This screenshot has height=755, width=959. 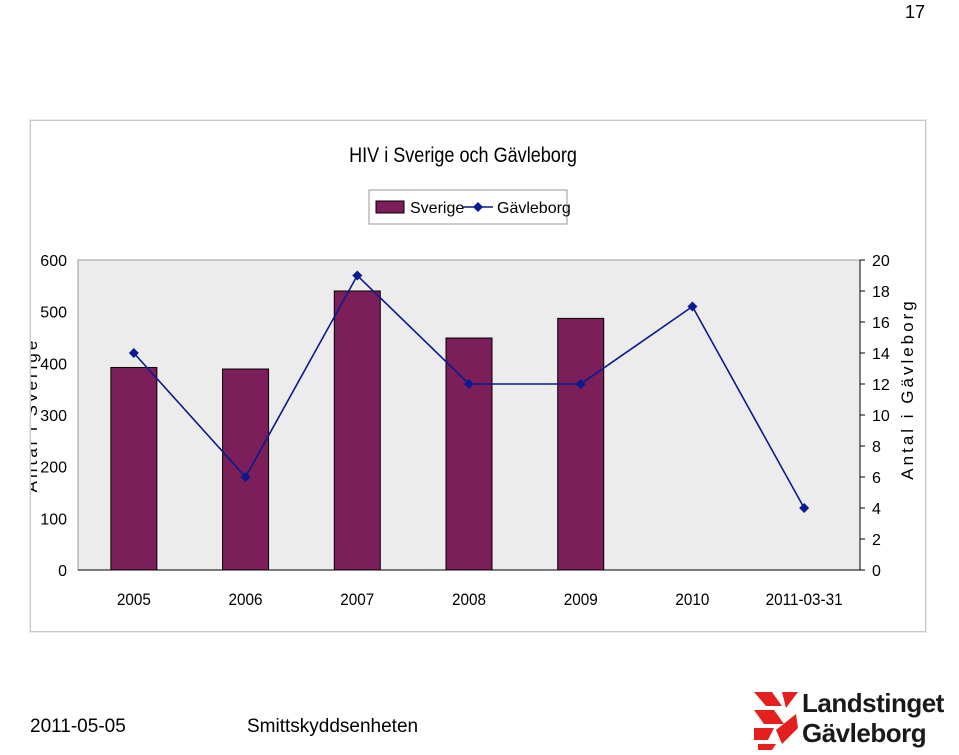 What do you see at coordinates (333, 726) in the screenshot?
I see `footer-unit: Smittskyddsenheten` at bounding box center [333, 726].